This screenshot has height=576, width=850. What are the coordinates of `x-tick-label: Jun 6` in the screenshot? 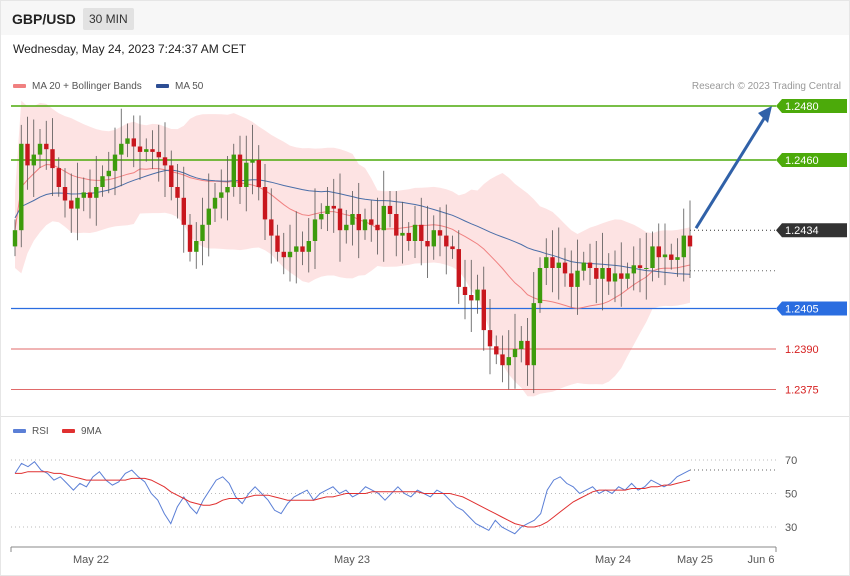 It's located at (761, 560).